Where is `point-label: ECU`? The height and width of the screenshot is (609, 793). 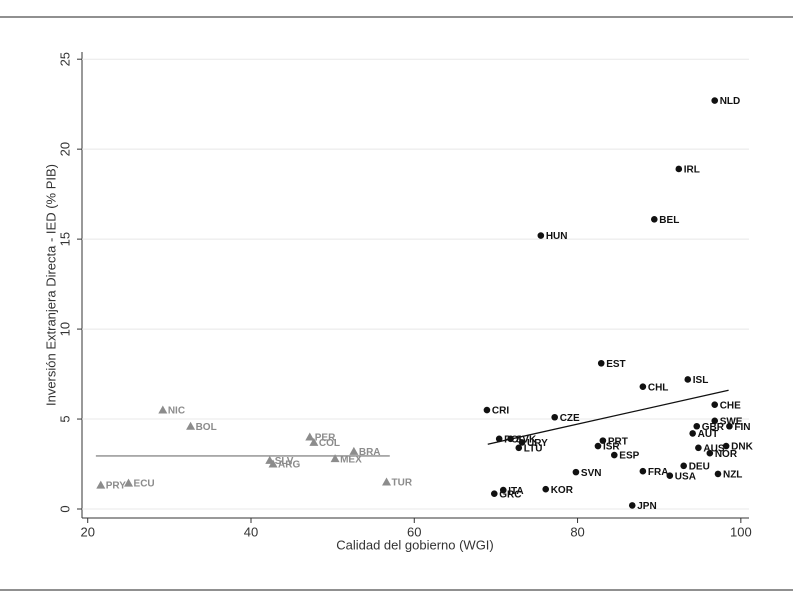 point-label: ECU is located at coordinates (144, 484).